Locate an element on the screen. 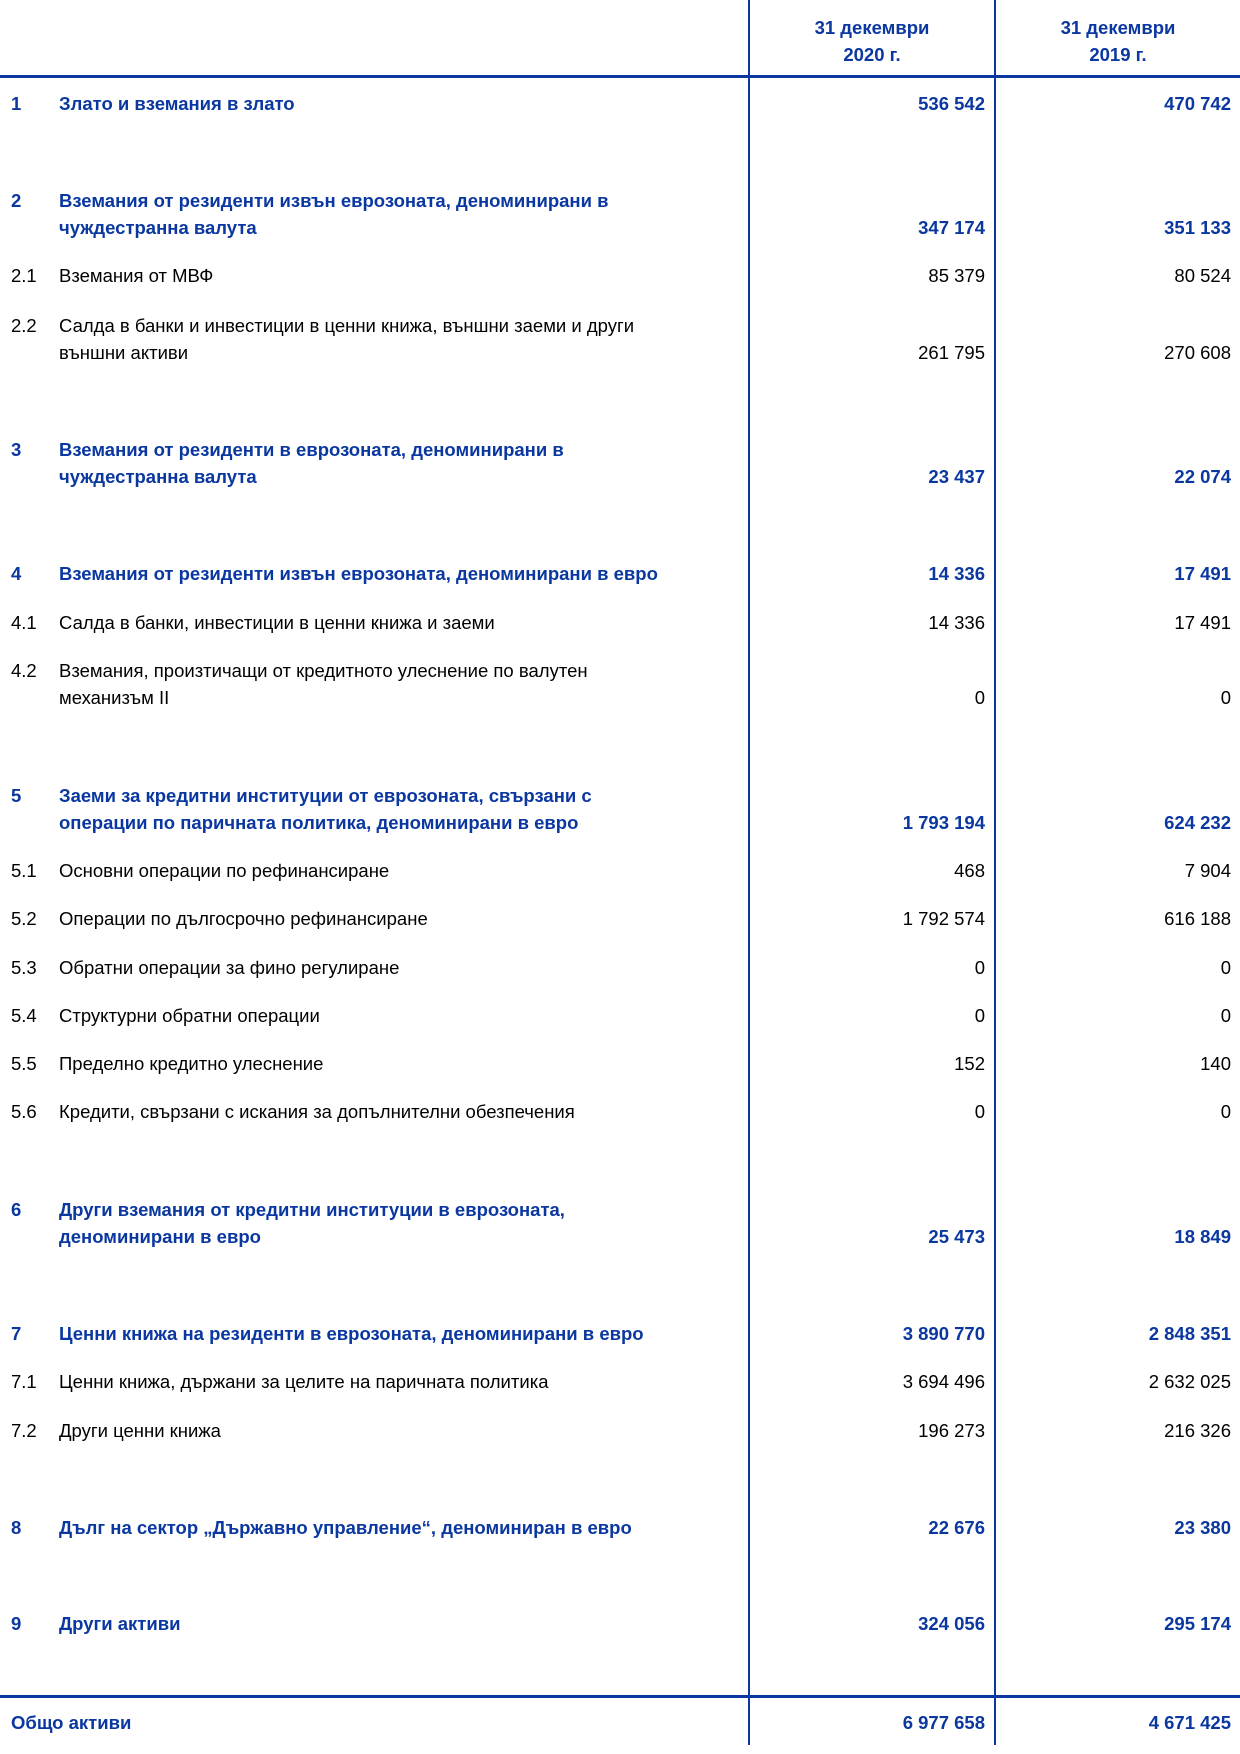 This screenshot has height=1754, width=1240. row-label-line: Операции по дългосрочно рефинансиране is located at coordinates (243, 918).